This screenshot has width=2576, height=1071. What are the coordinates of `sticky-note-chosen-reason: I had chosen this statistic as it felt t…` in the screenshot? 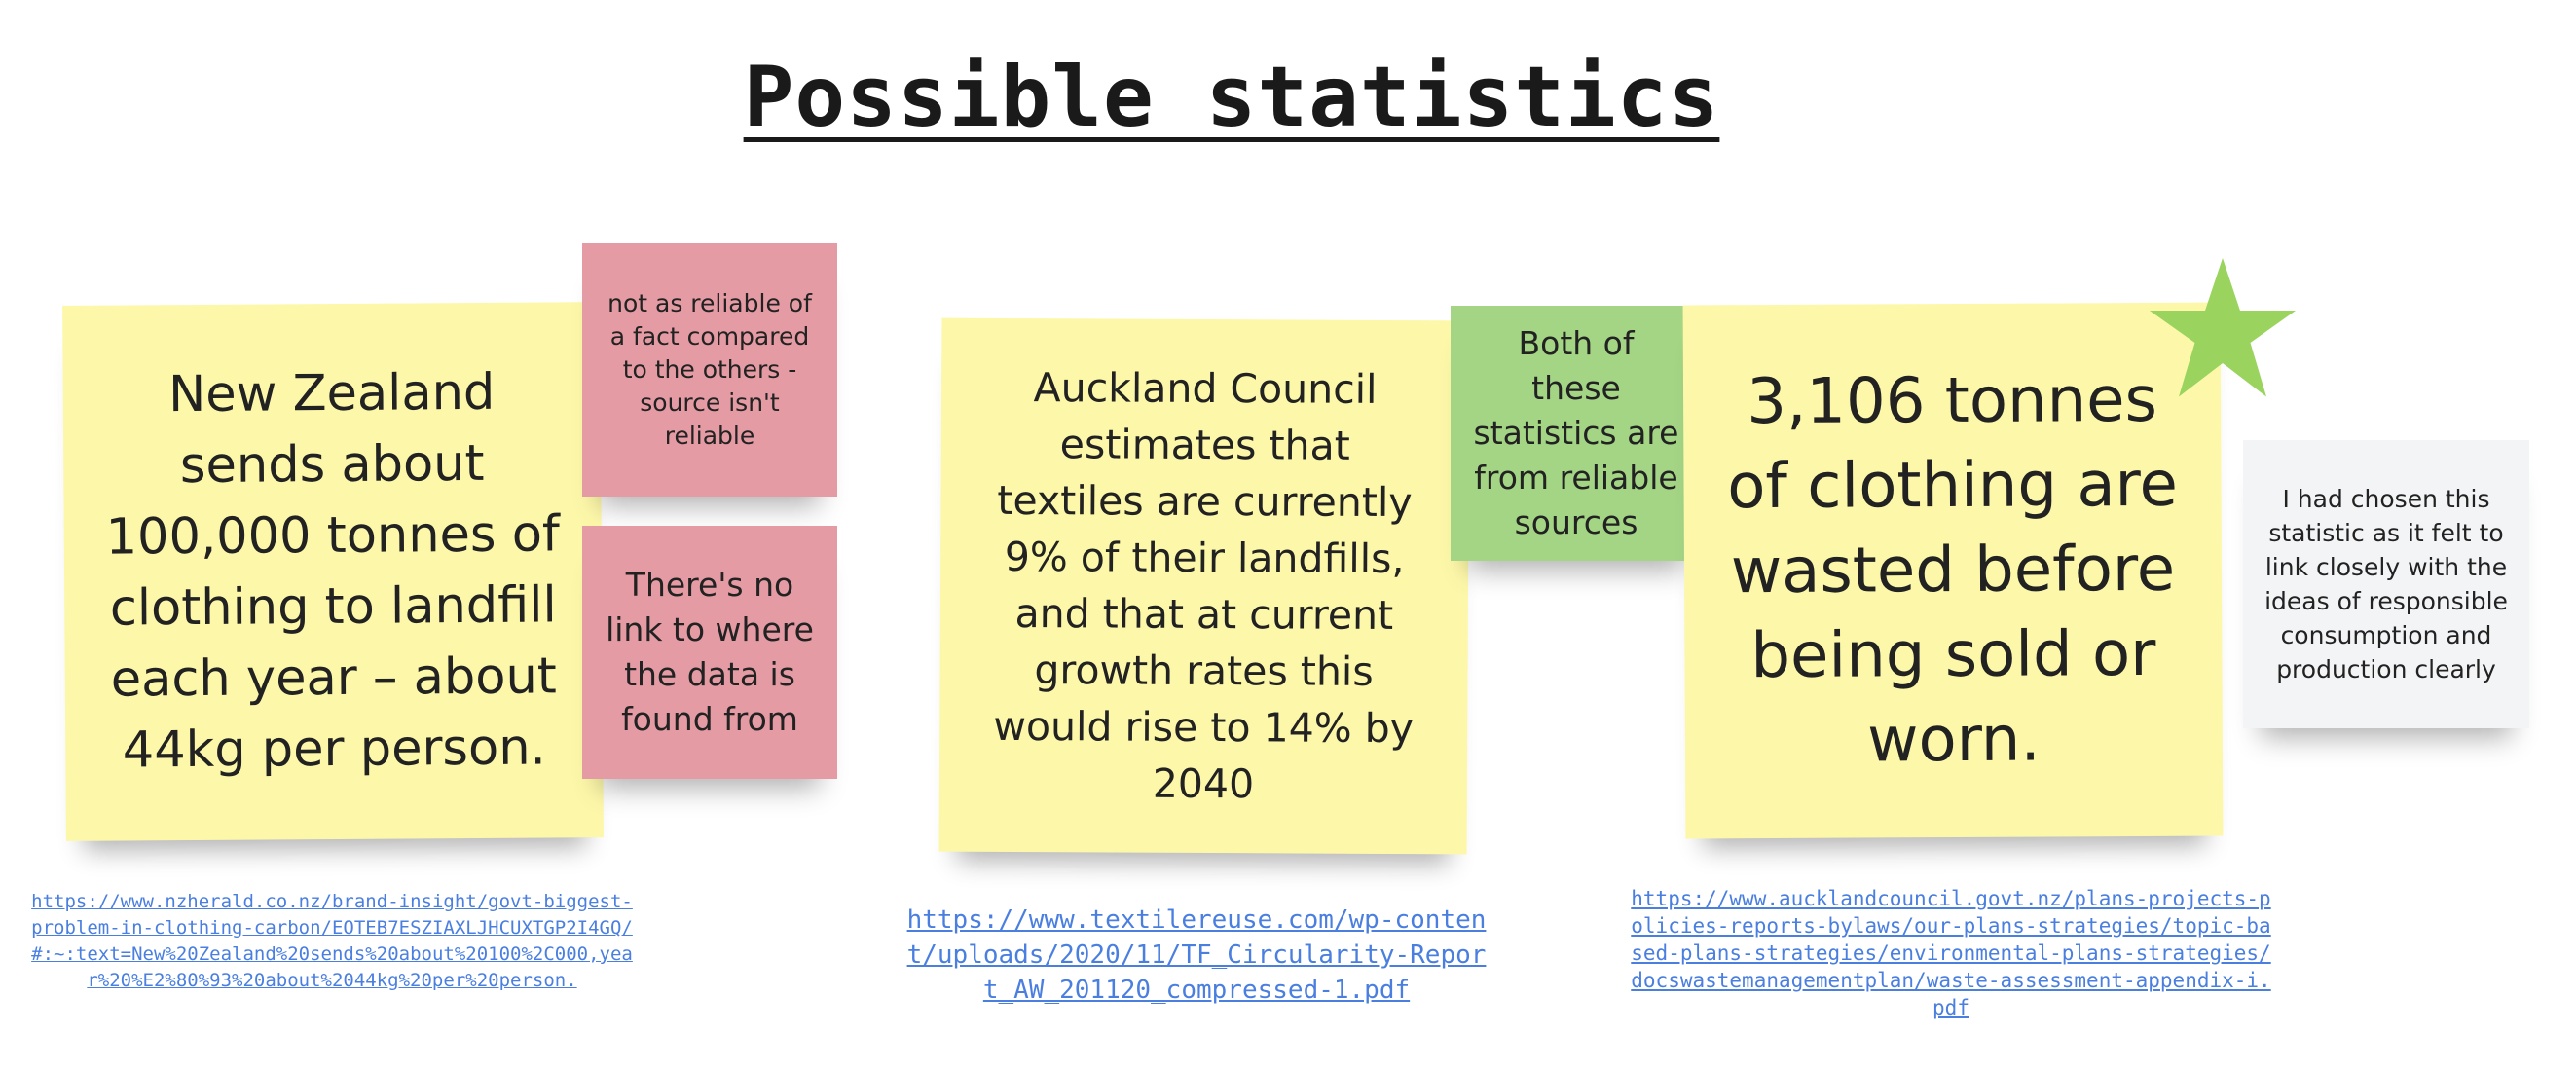 It's located at (2386, 584).